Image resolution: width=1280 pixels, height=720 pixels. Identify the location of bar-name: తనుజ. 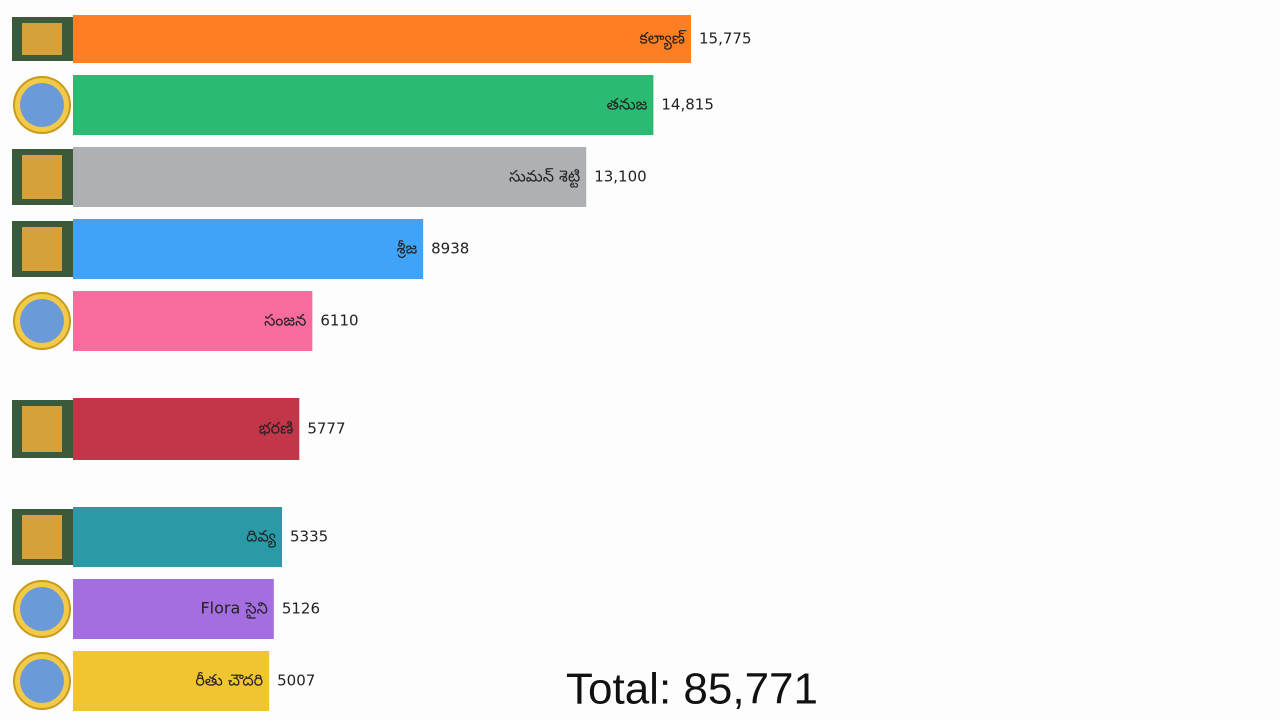
(626, 104).